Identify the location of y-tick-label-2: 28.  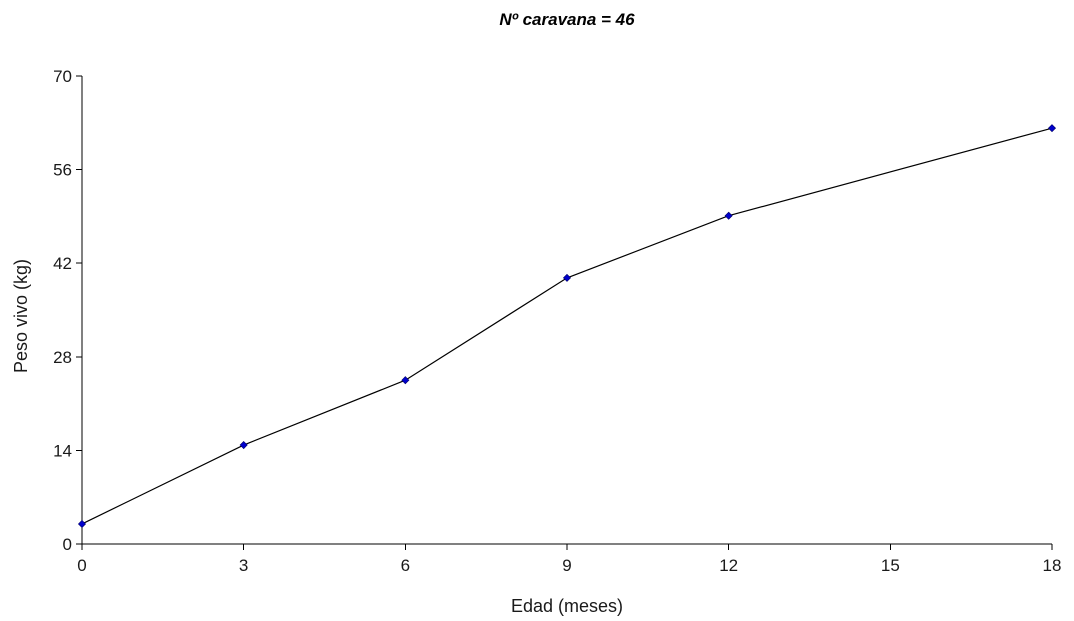
(62, 357).